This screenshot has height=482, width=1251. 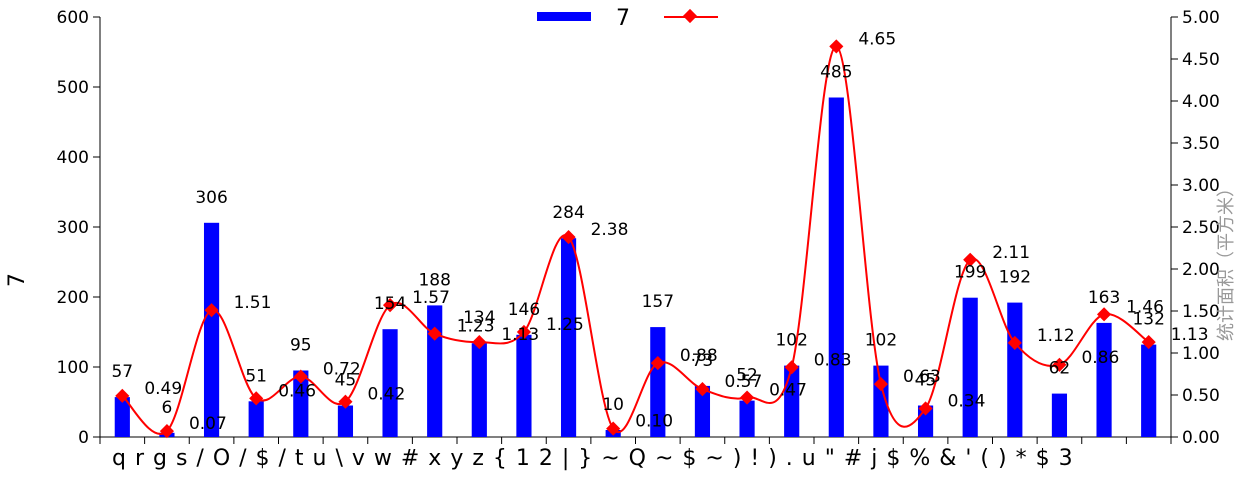 I want to click on y-tick-label-left: 200, so click(x=73, y=298).